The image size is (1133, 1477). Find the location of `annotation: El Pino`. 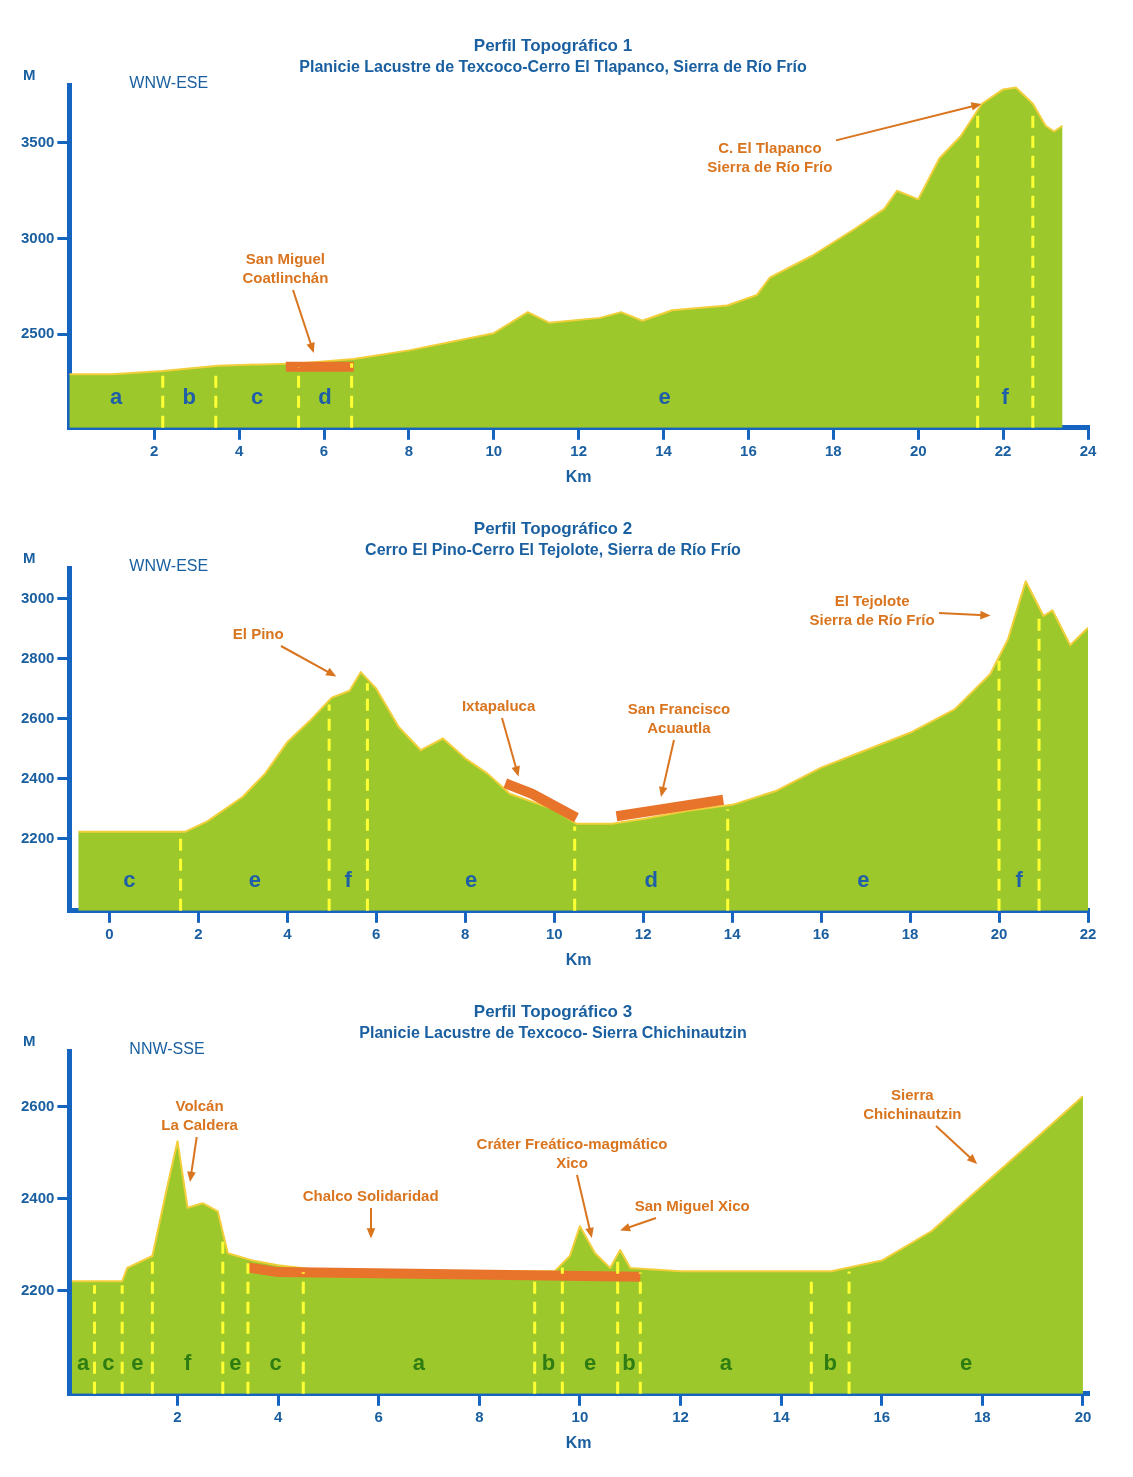

annotation: El Pino is located at coordinates (258, 634).